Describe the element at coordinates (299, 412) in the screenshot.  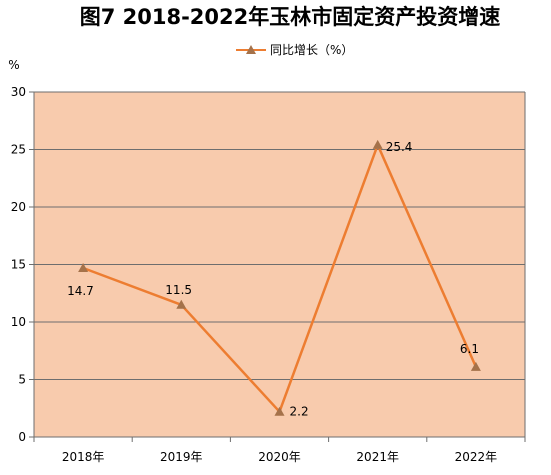
I see `data-label: 2.2` at that location.